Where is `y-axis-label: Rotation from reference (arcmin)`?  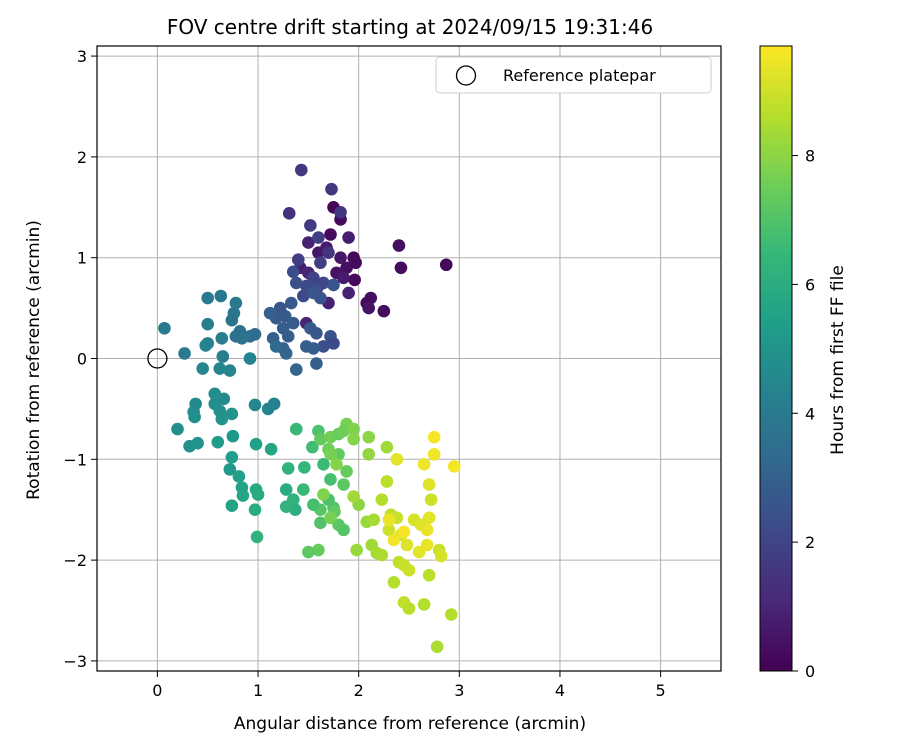
y-axis-label: Rotation from reference (arcmin) is located at coordinates (34, 360).